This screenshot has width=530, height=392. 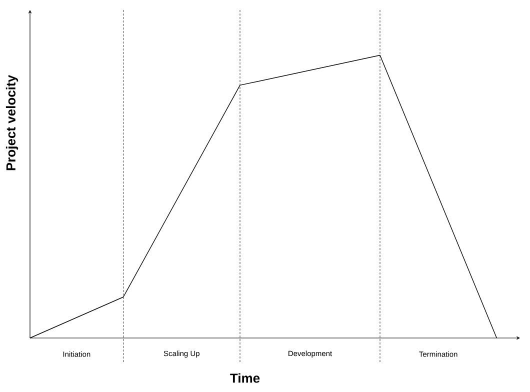 What do you see at coordinates (12, 122) in the screenshot?
I see `y-axis-title: Project velocity` at bounding box center [12, 122].